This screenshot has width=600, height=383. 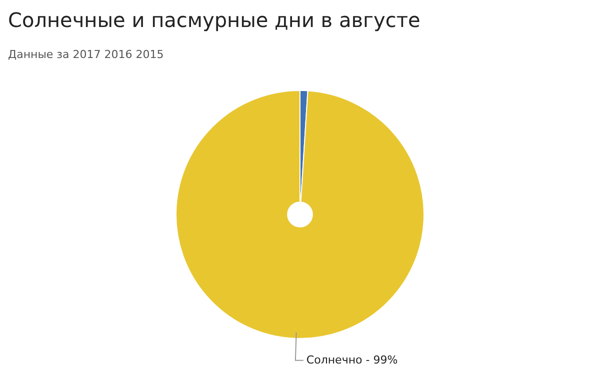 I want to click on chart-title: Солнечные и пасмурные дни в августе, so click(x=214, y=20).